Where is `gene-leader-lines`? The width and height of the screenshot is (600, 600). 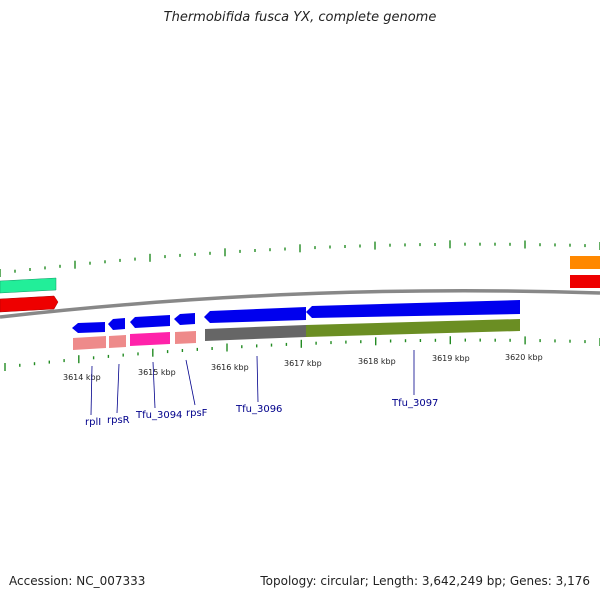
gene-leader-lines is located at coordinates (252, 383).